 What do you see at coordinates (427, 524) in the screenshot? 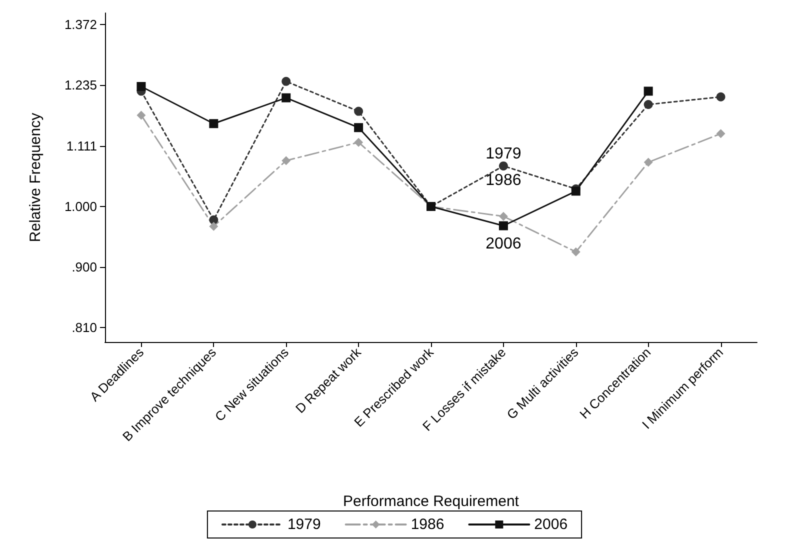
I see `legend-label: 1986` at bounding box center [427, 524].